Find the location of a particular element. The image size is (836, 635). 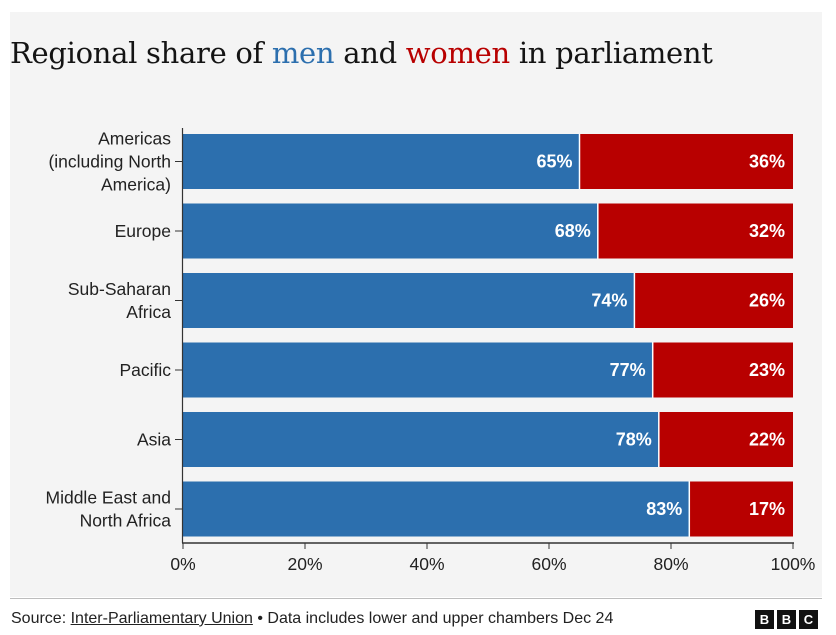

bbc-logo-b1: B is located at coordinates (764, 619).